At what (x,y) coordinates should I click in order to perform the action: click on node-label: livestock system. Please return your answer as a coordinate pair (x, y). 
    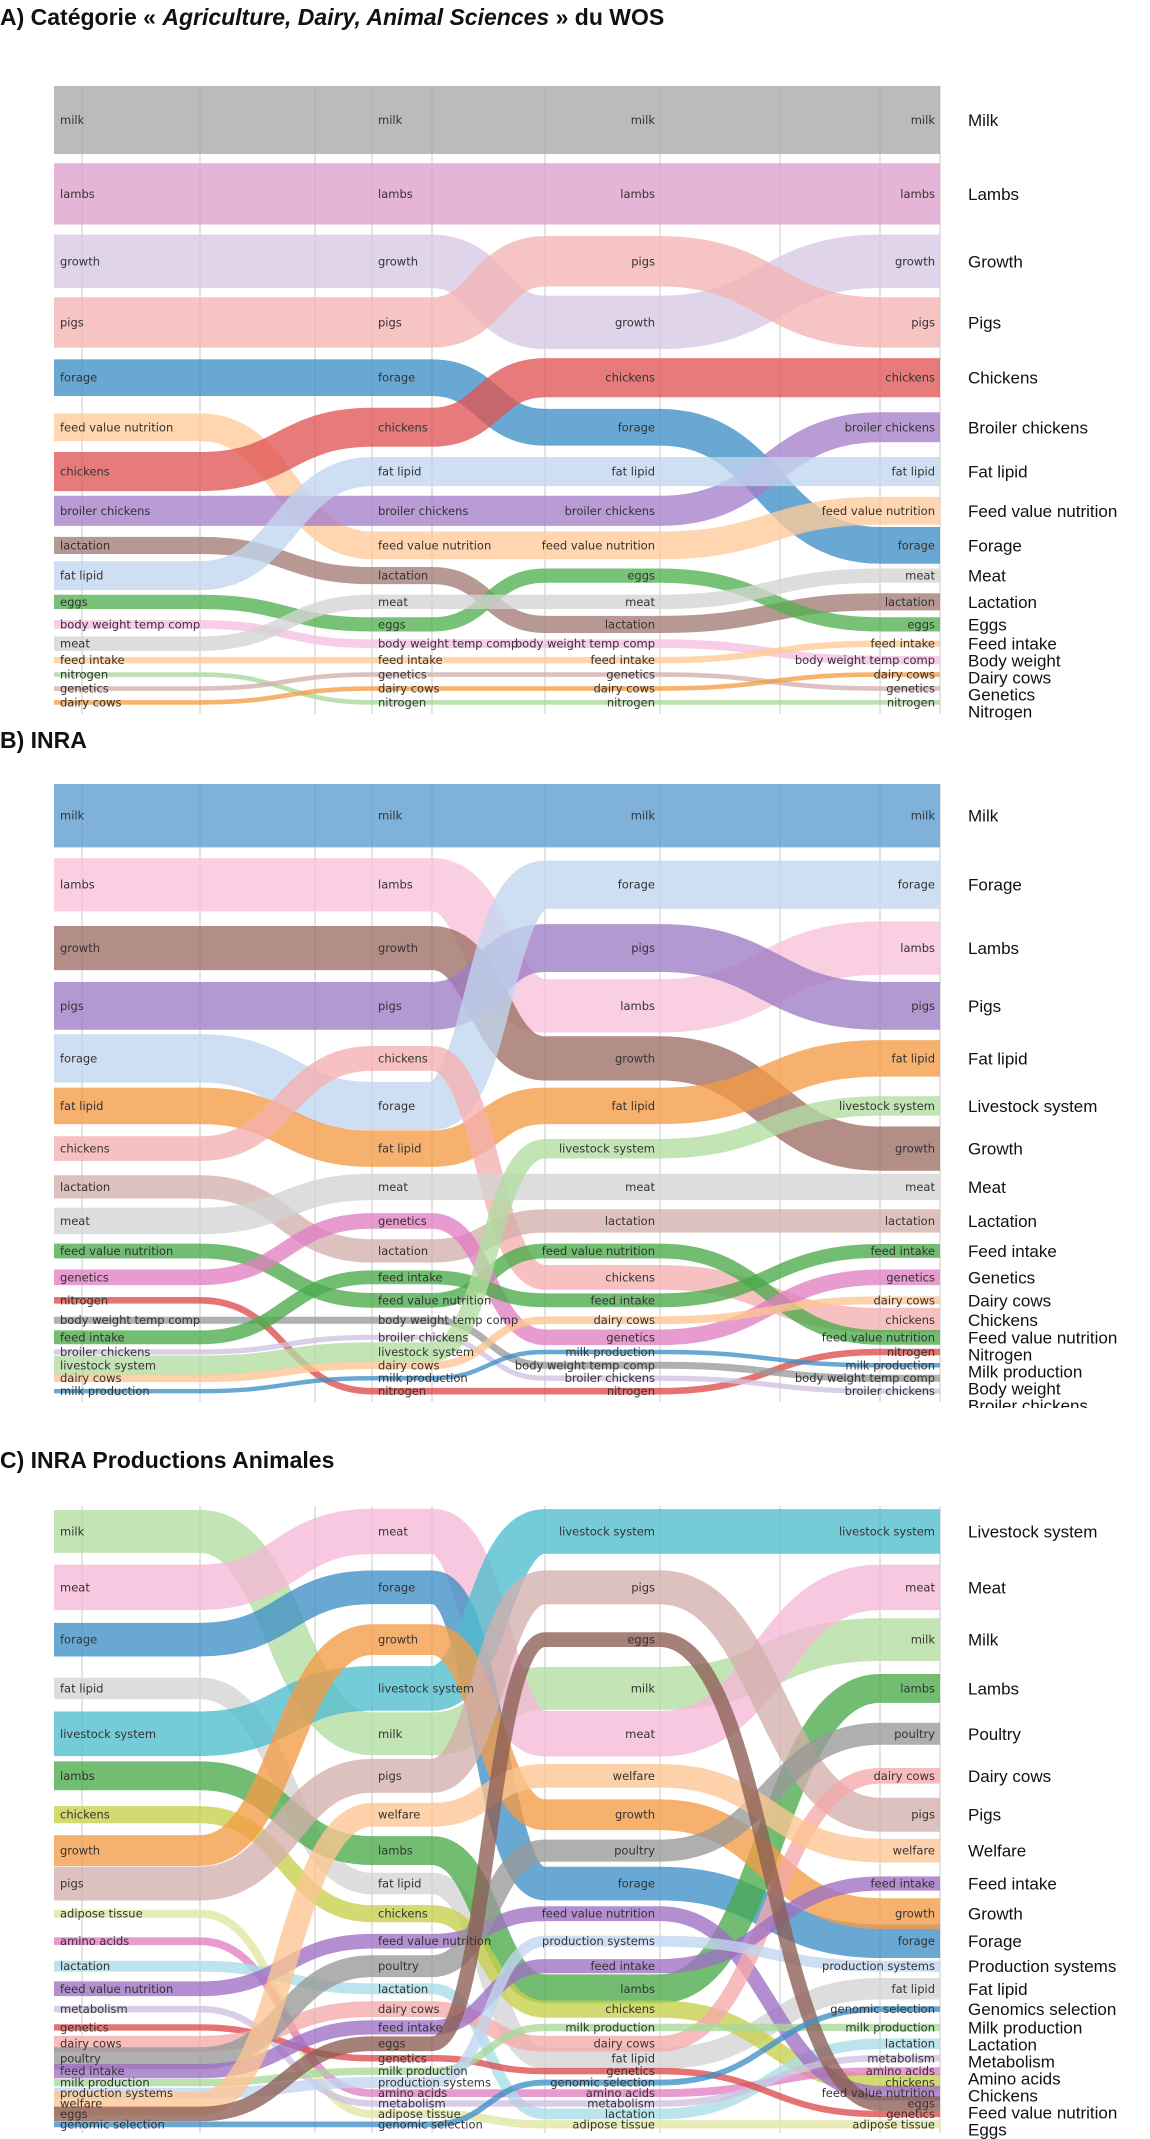
    Looking at the image, I should click on (108, 1365).